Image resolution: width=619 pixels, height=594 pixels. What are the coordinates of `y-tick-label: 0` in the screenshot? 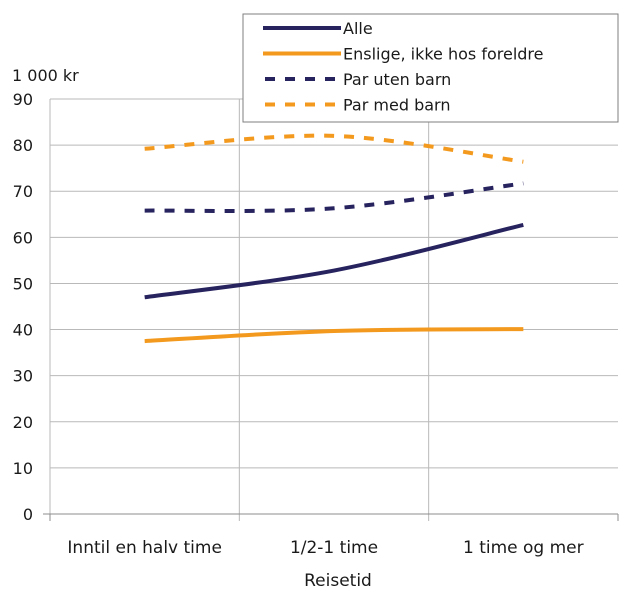 It's located at (28, 514).